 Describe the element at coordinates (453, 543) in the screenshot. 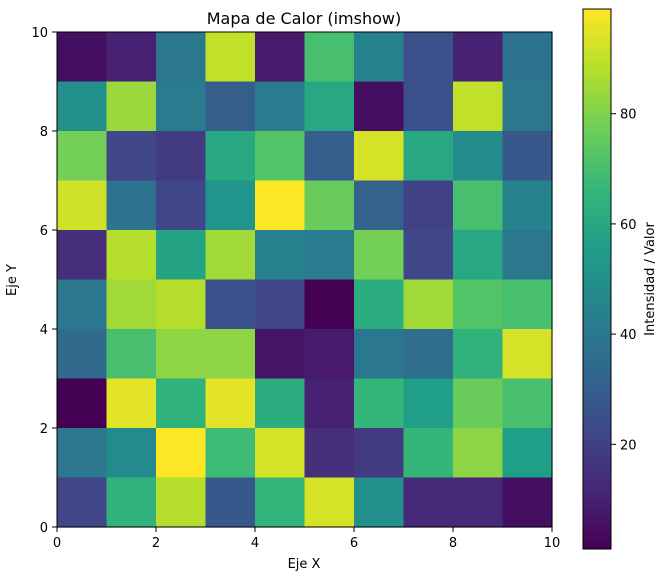

I see `x-tick-label: 8` at that location.